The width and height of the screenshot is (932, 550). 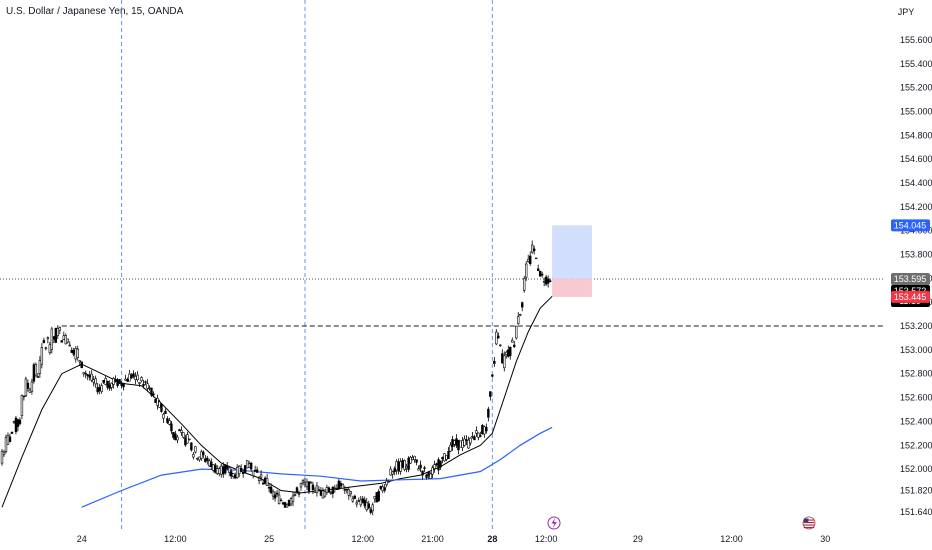 What do you see at coordinates (554, 523) in the screenshot?
I see `lightning-event-icon` at bounding box center [554, 523].